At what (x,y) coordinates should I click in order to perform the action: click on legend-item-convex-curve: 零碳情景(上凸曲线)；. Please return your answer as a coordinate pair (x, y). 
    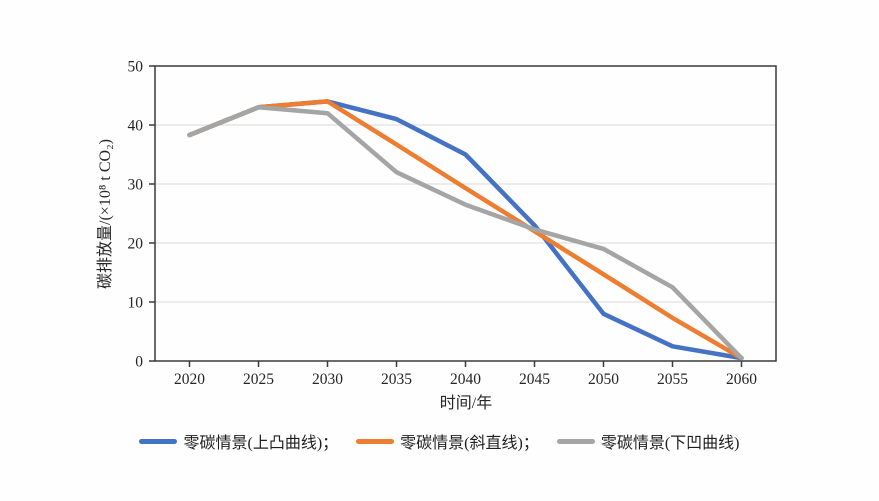
    Looking at the image, I should click on (238, 441).